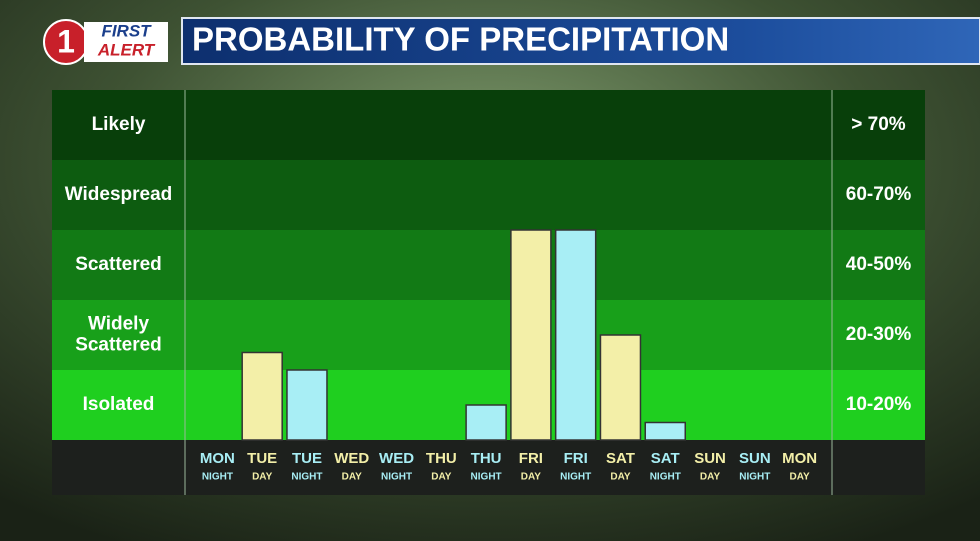 This screenshot has width=980, height=541. Describe the element at coordinates (66, 41) in the screenshot. I see `logo-number: 1` at that location.